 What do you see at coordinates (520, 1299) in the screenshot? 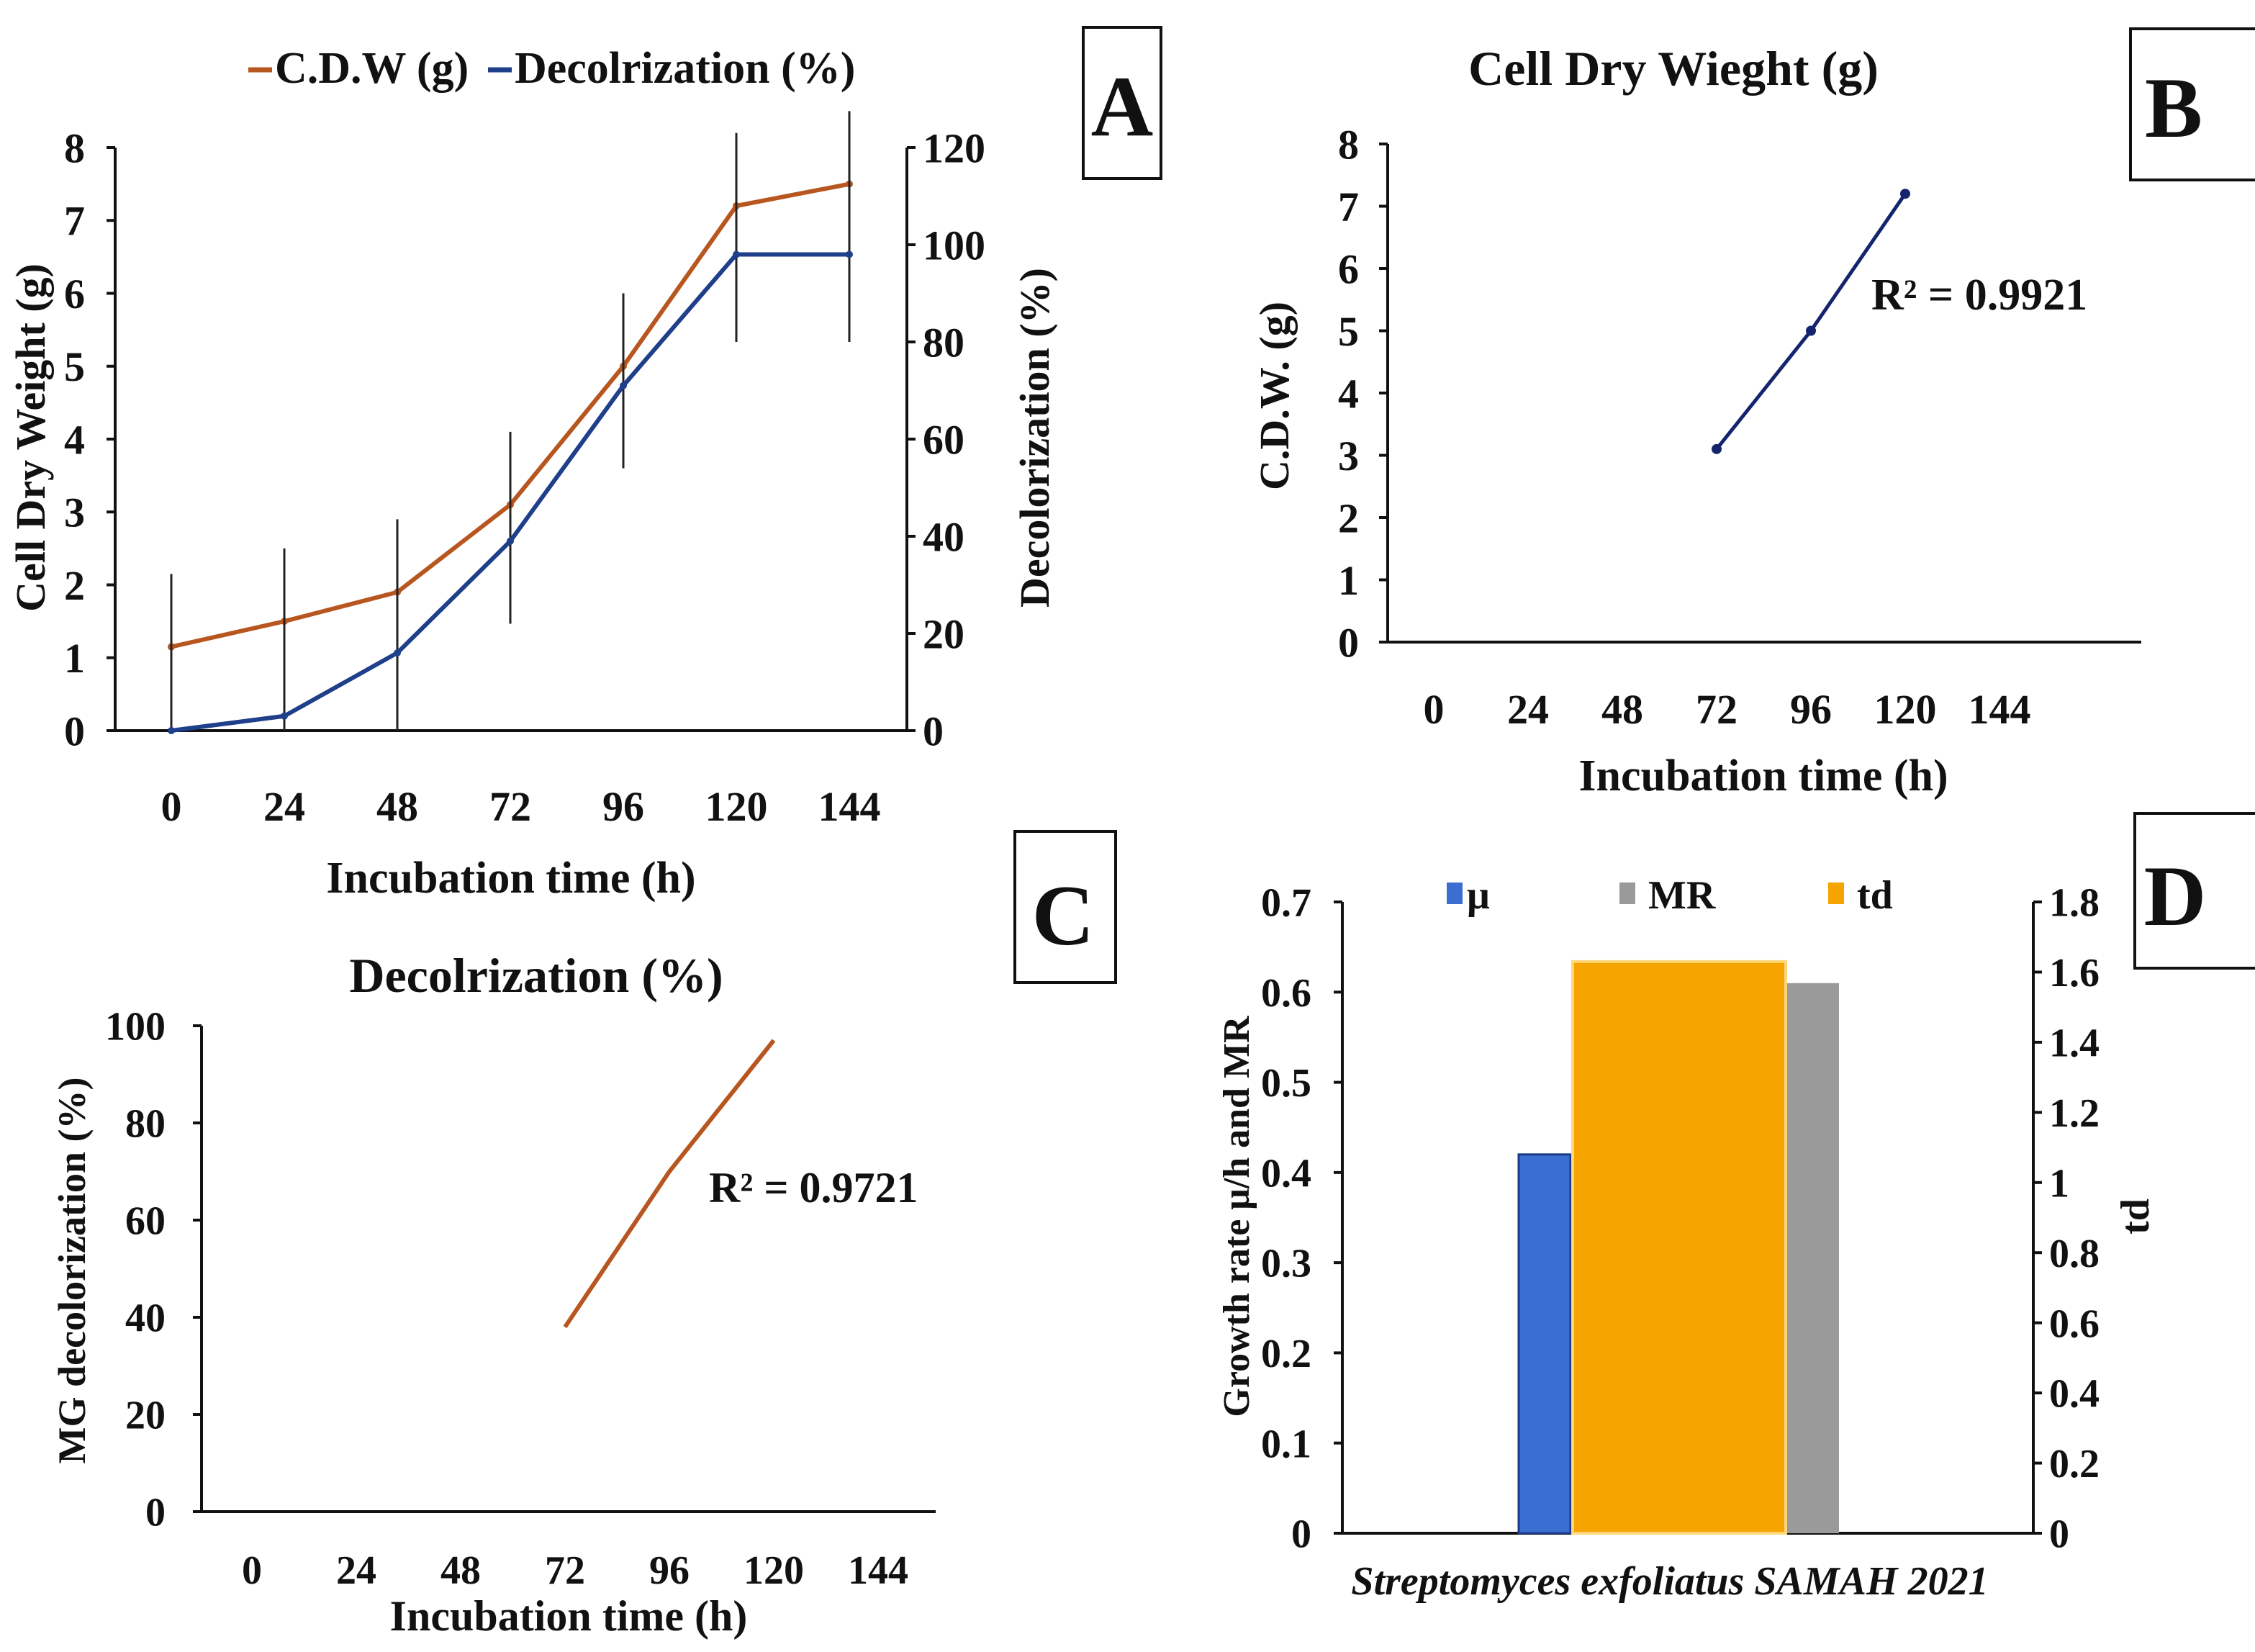
I see `plot-area-c: 0 20 40 60 80 100 0 24 48 72 96 120 144` at bounding box center [520, 1299].